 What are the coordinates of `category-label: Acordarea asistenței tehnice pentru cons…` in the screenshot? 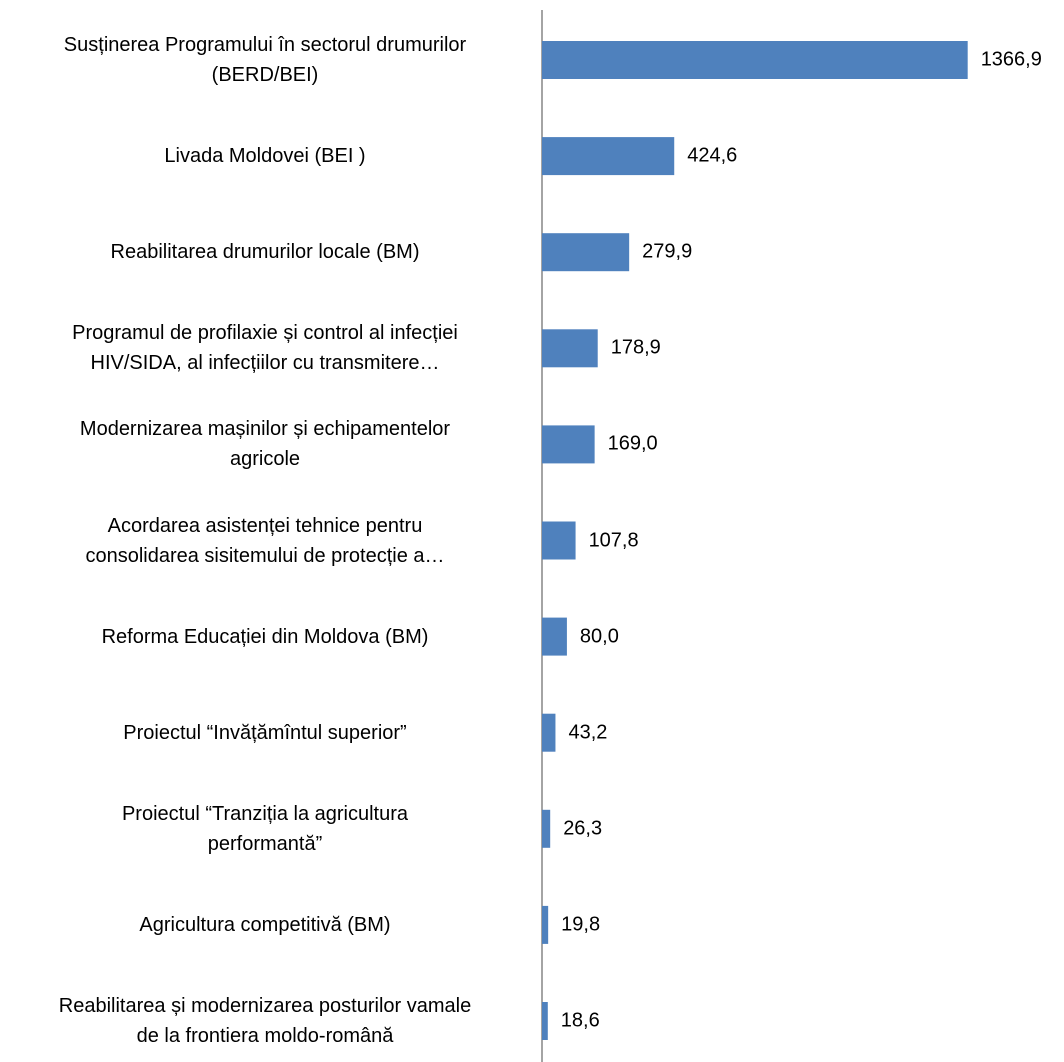 It's located at (265, 540).